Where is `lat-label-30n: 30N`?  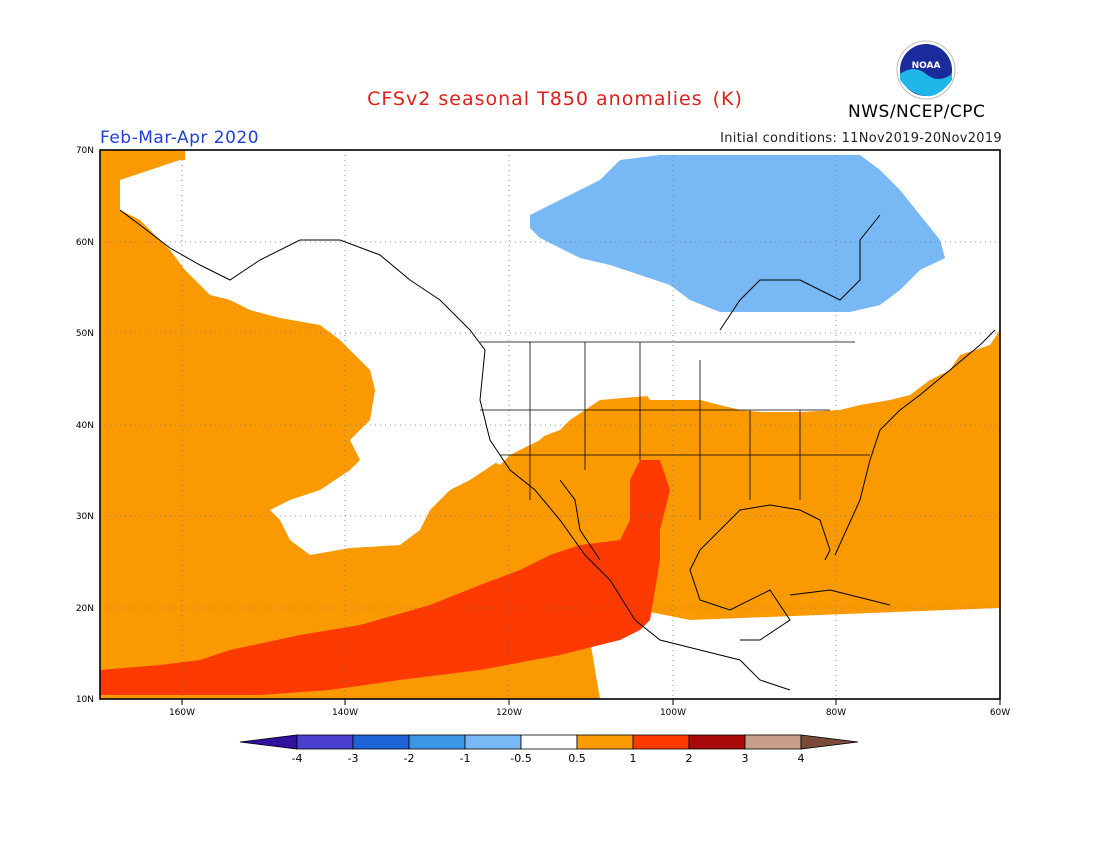
lat-label-30n: 30N is located at coordinates (85, 517).